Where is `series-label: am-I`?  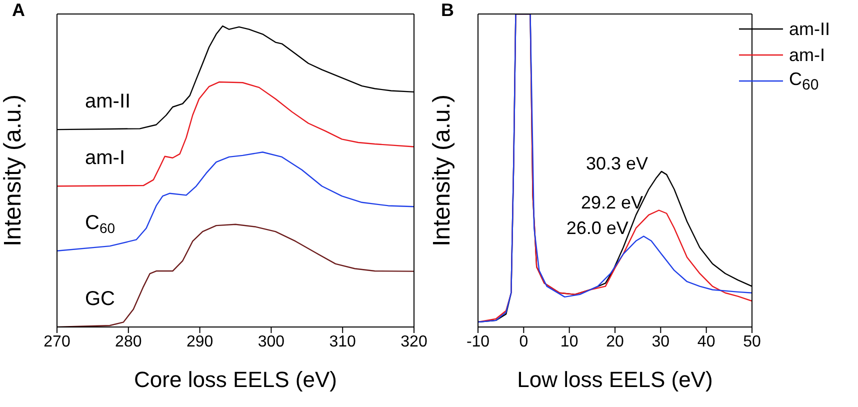
series-label: am-I is located at coordinates (105, 158).